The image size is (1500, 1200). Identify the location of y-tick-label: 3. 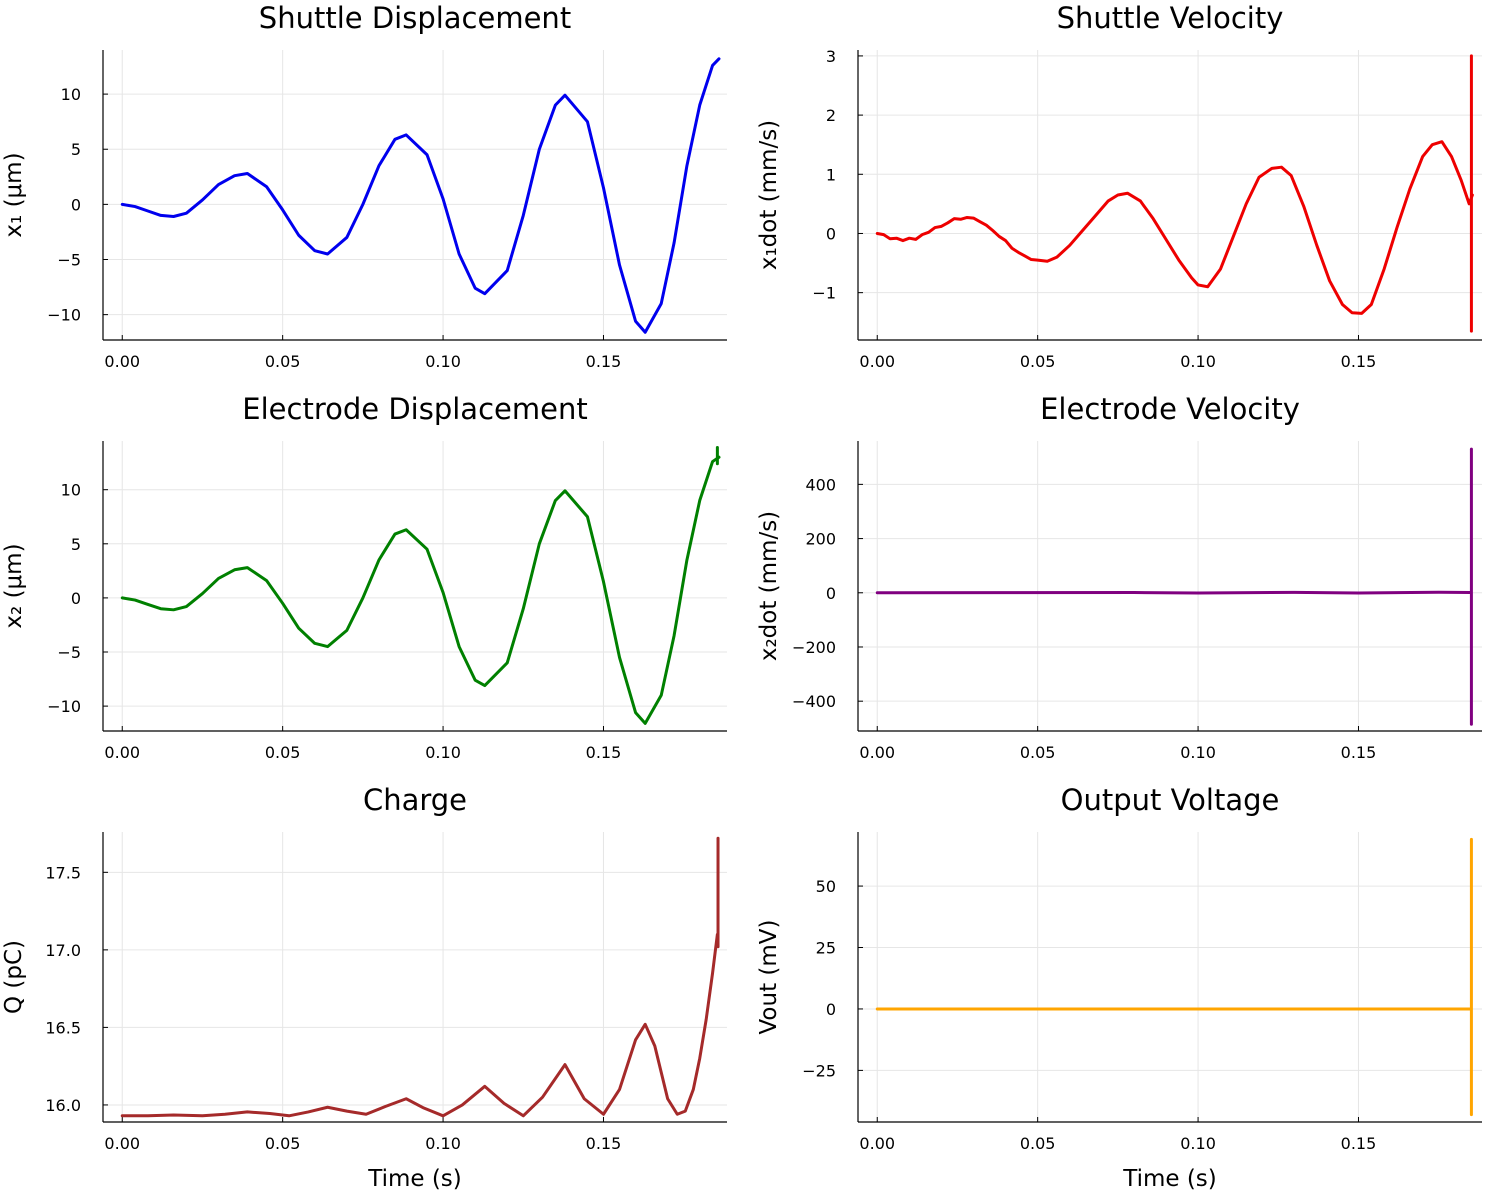
(831, 56).